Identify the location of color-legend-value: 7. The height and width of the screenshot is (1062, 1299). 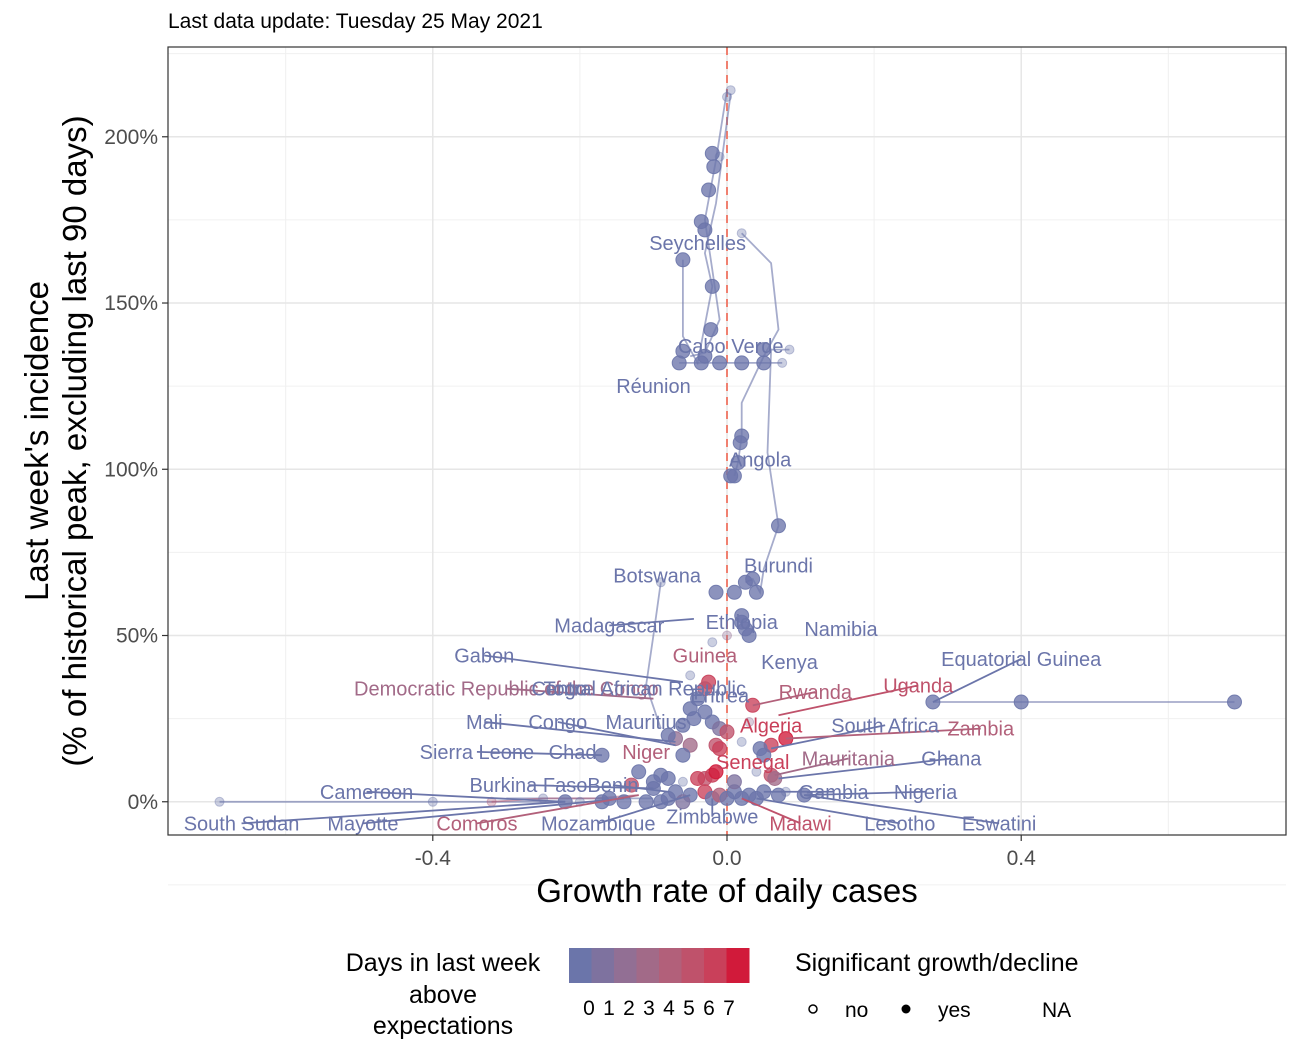
(729, 1008).